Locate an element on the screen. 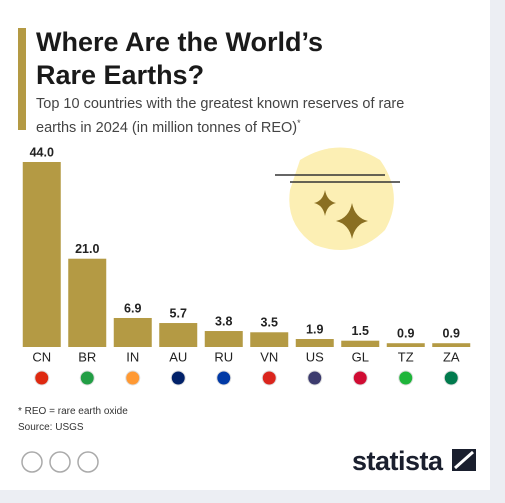 The height and width of the screenshot is (503, 505). source: Source: USGS is located at coordinates (51, 427).